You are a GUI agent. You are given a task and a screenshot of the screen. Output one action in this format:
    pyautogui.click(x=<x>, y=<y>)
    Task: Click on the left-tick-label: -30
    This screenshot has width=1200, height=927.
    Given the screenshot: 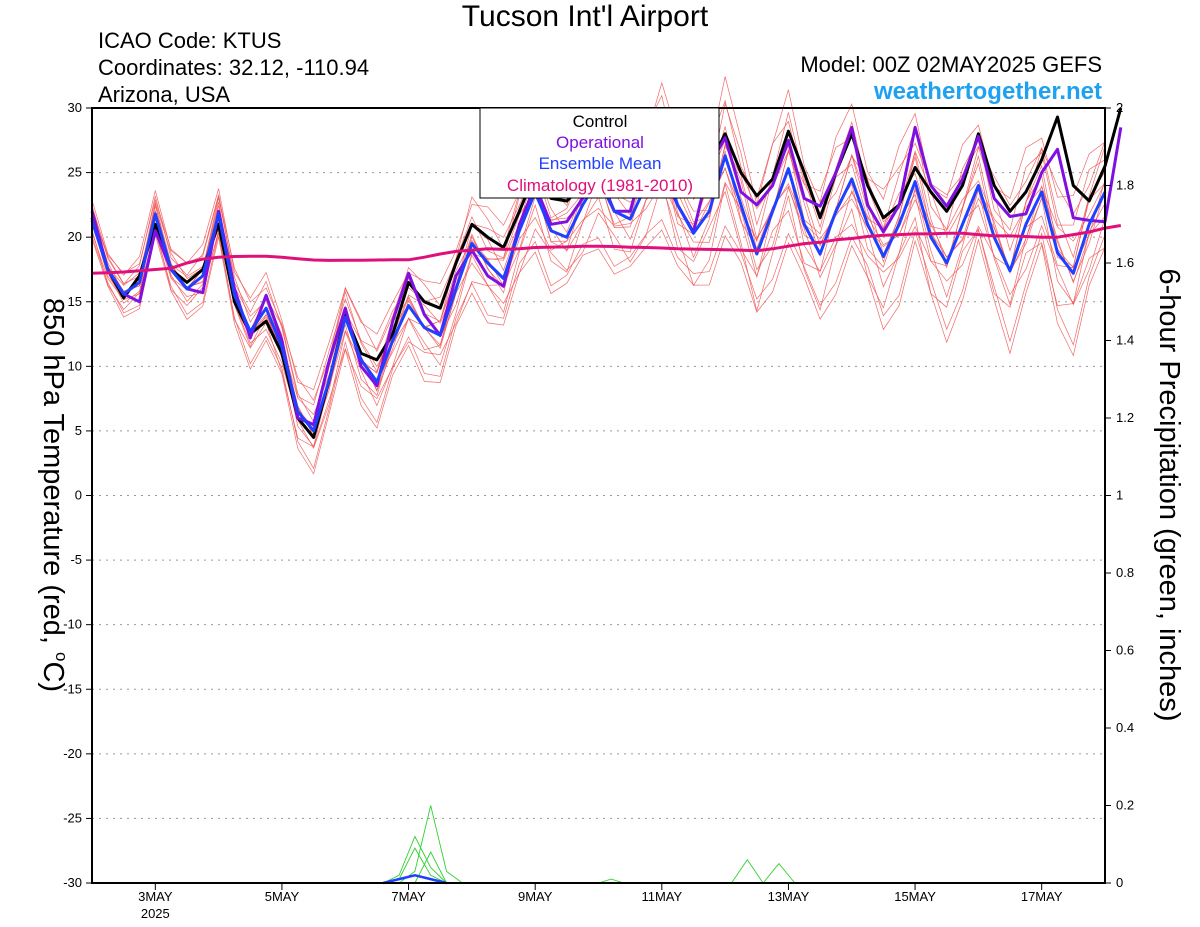 What is the action you would take?
    pyautogui.click(x=72, y=882)
    